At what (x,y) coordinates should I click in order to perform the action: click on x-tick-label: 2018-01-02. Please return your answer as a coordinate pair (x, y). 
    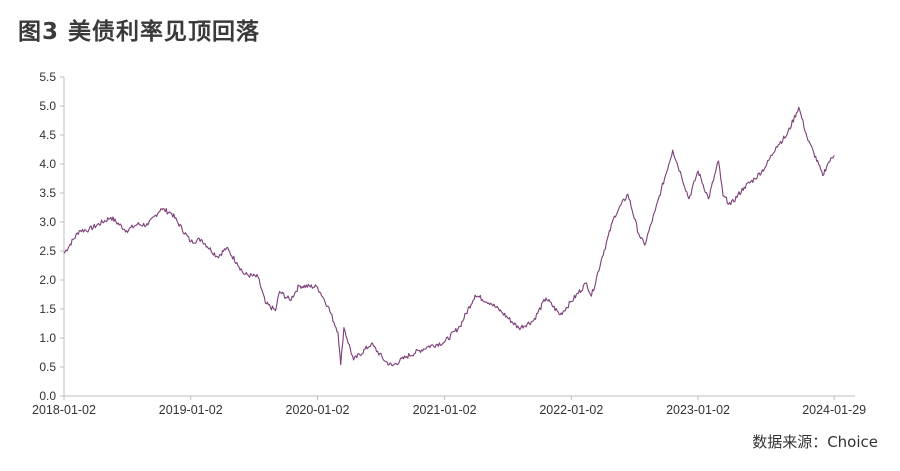
    Looking at the image, I should click on (64, 410).